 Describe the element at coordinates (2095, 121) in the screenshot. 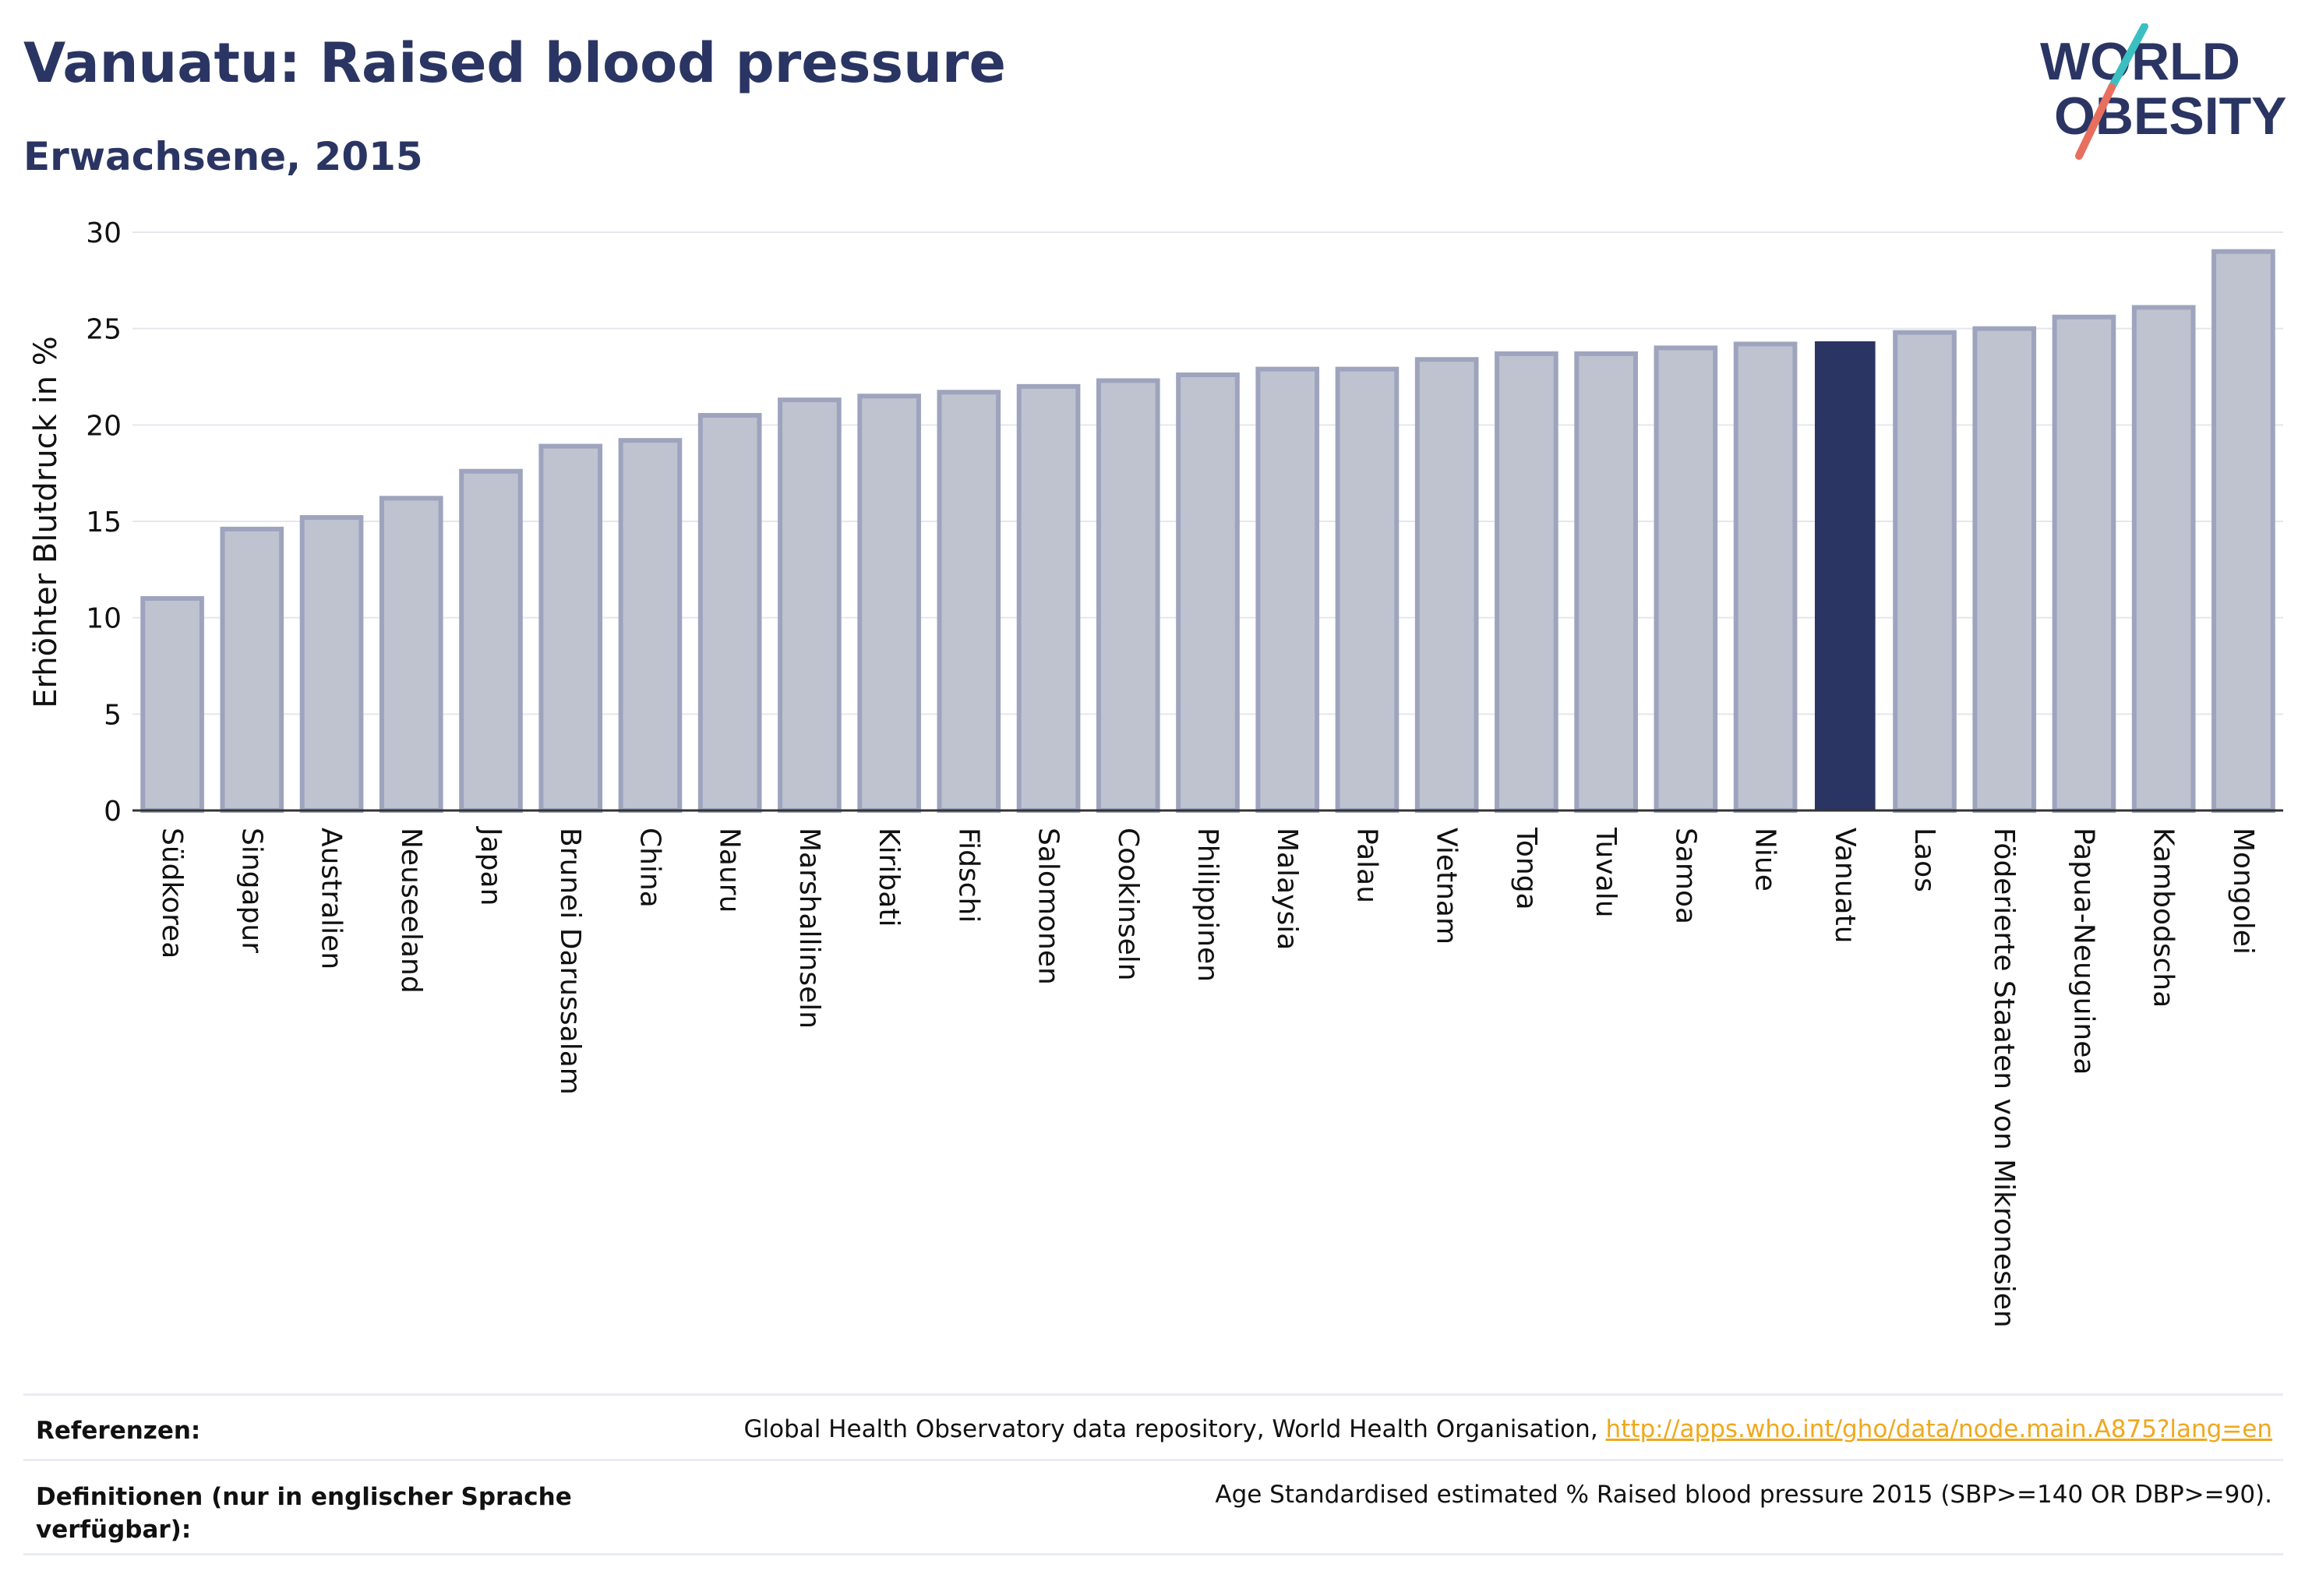

I see `logo-slash-coral` at that location.